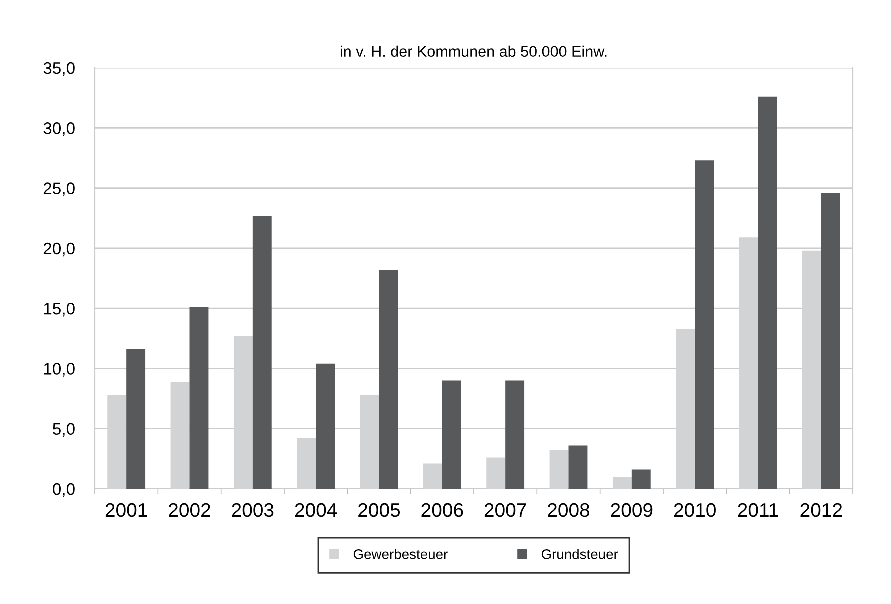  Describe the element at coordinates (758, 510) in the screenshot. I see `x-tick-label: 2011` at that location.